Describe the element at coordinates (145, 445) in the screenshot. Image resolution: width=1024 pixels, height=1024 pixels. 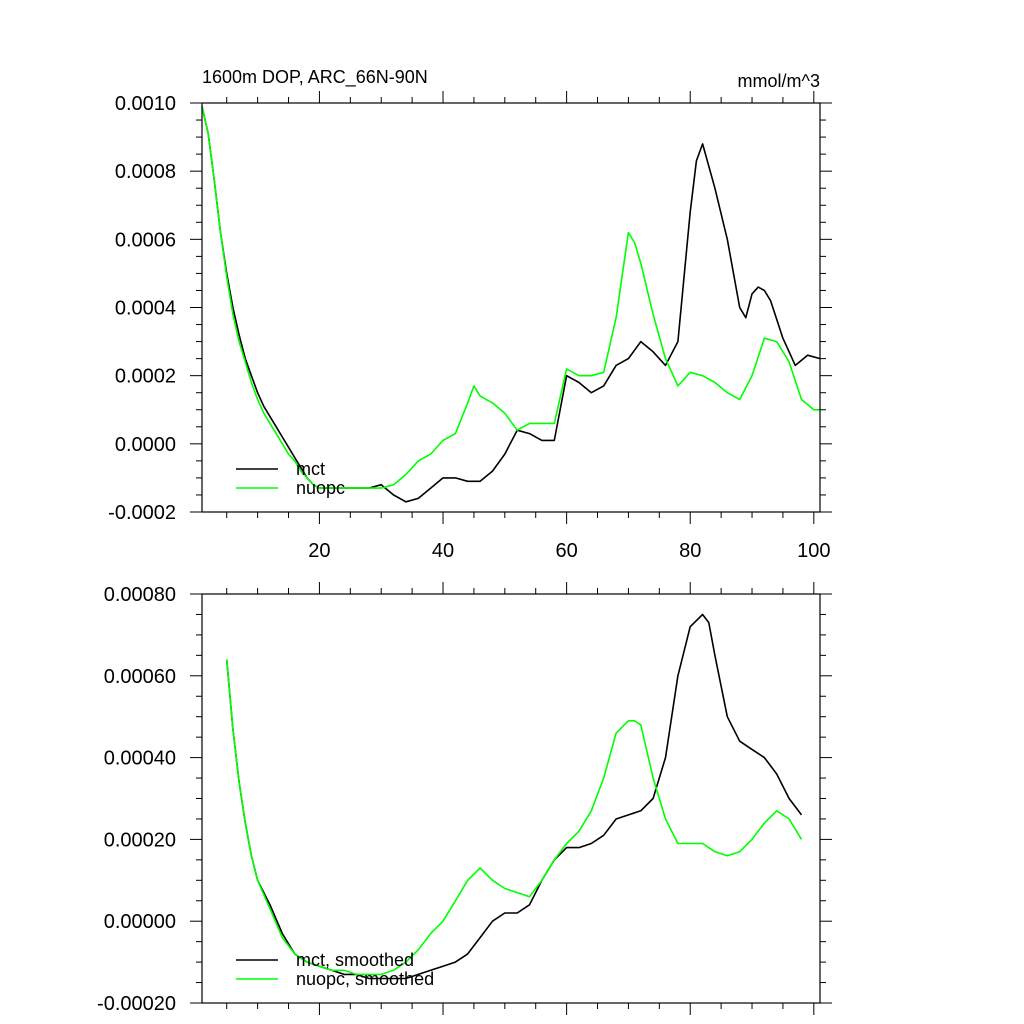
I see `y-tick-label: 0.0000` at that location.